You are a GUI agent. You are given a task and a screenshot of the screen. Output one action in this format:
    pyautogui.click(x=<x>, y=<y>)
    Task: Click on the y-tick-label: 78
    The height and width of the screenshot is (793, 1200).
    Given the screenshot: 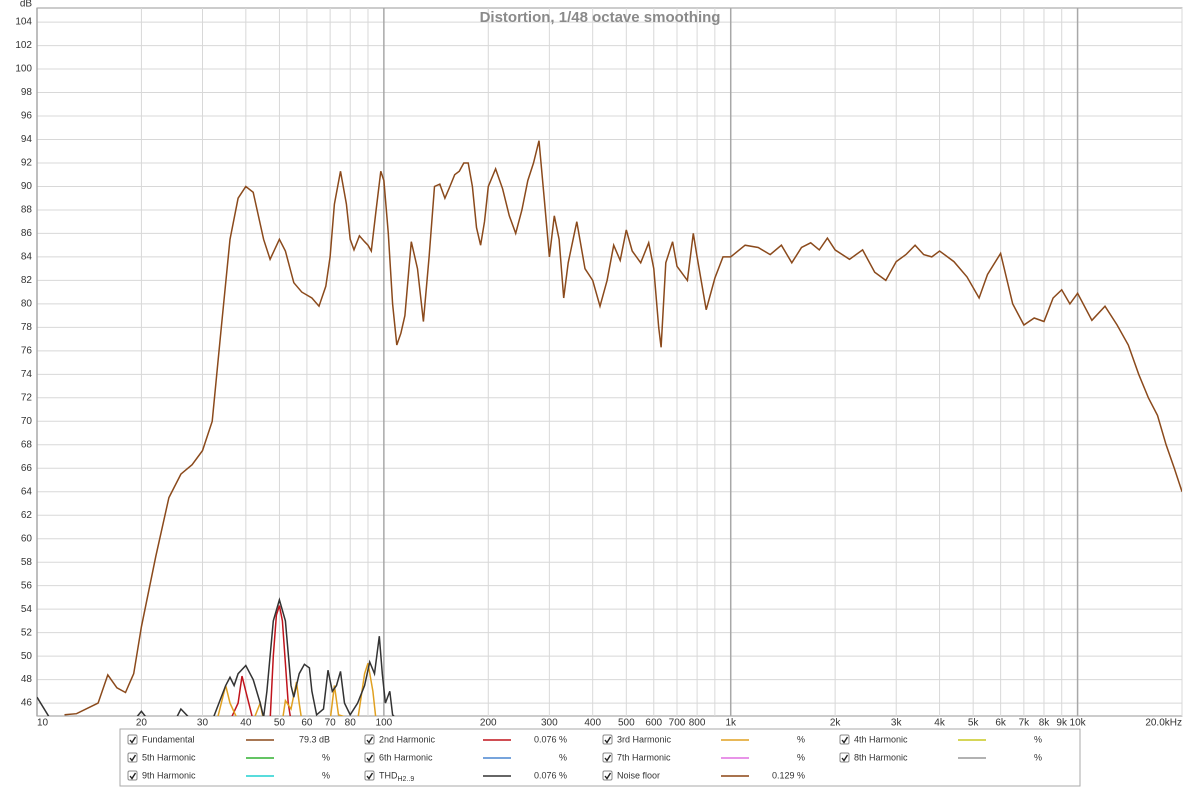 What is the action you would take?
    pyautogui.click(x=27, y=327)
    